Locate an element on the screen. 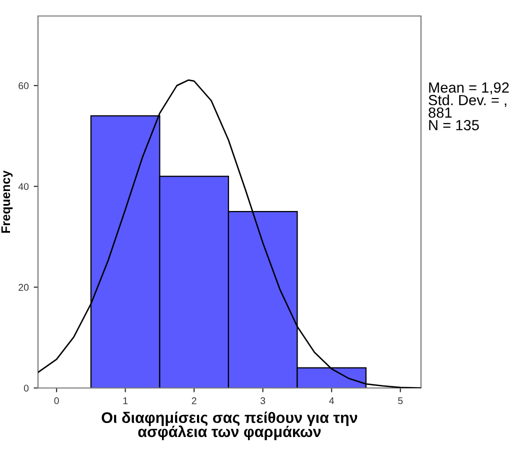 The width and height of the screenshot is (523, 450). x-tick-label: 4 is located at coordinates (331, 400).